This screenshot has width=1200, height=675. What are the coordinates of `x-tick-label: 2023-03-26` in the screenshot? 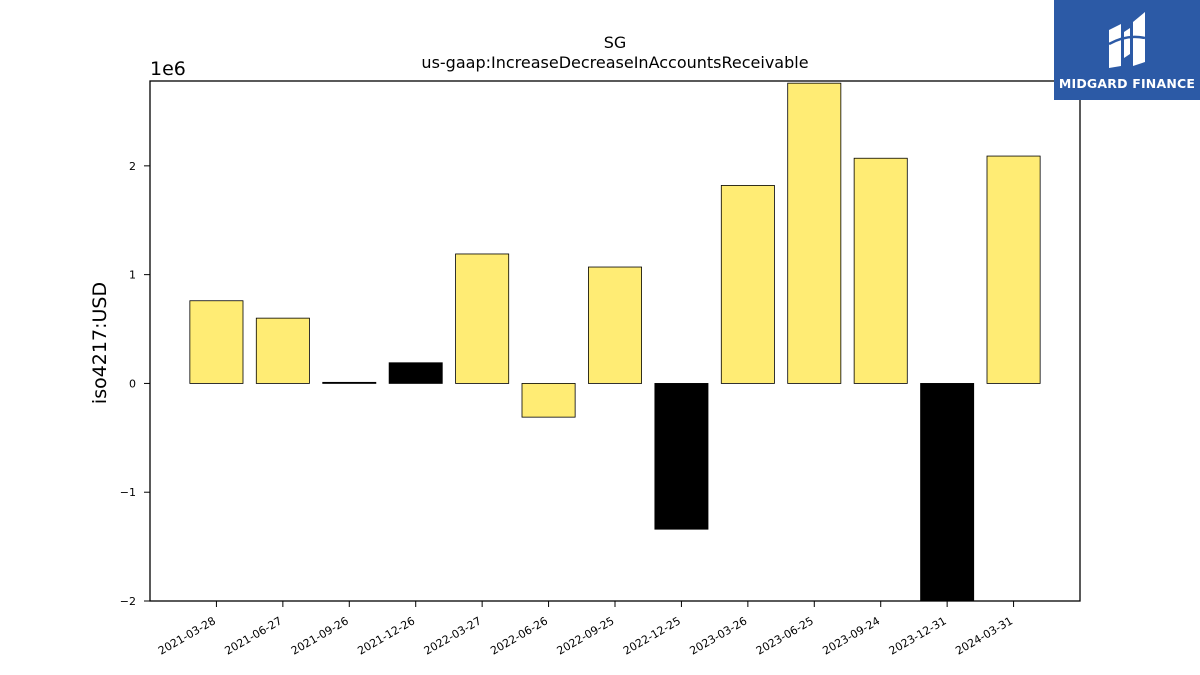 It's located at (718, 635).